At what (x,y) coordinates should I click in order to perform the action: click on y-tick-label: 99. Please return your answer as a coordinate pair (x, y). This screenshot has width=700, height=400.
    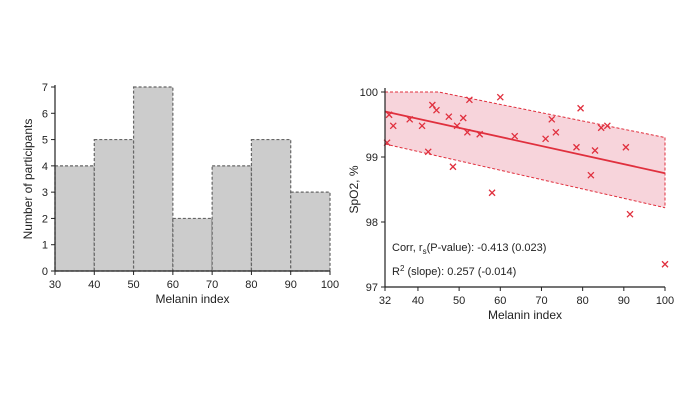
    Looking at the image, I should click on (372, 158).